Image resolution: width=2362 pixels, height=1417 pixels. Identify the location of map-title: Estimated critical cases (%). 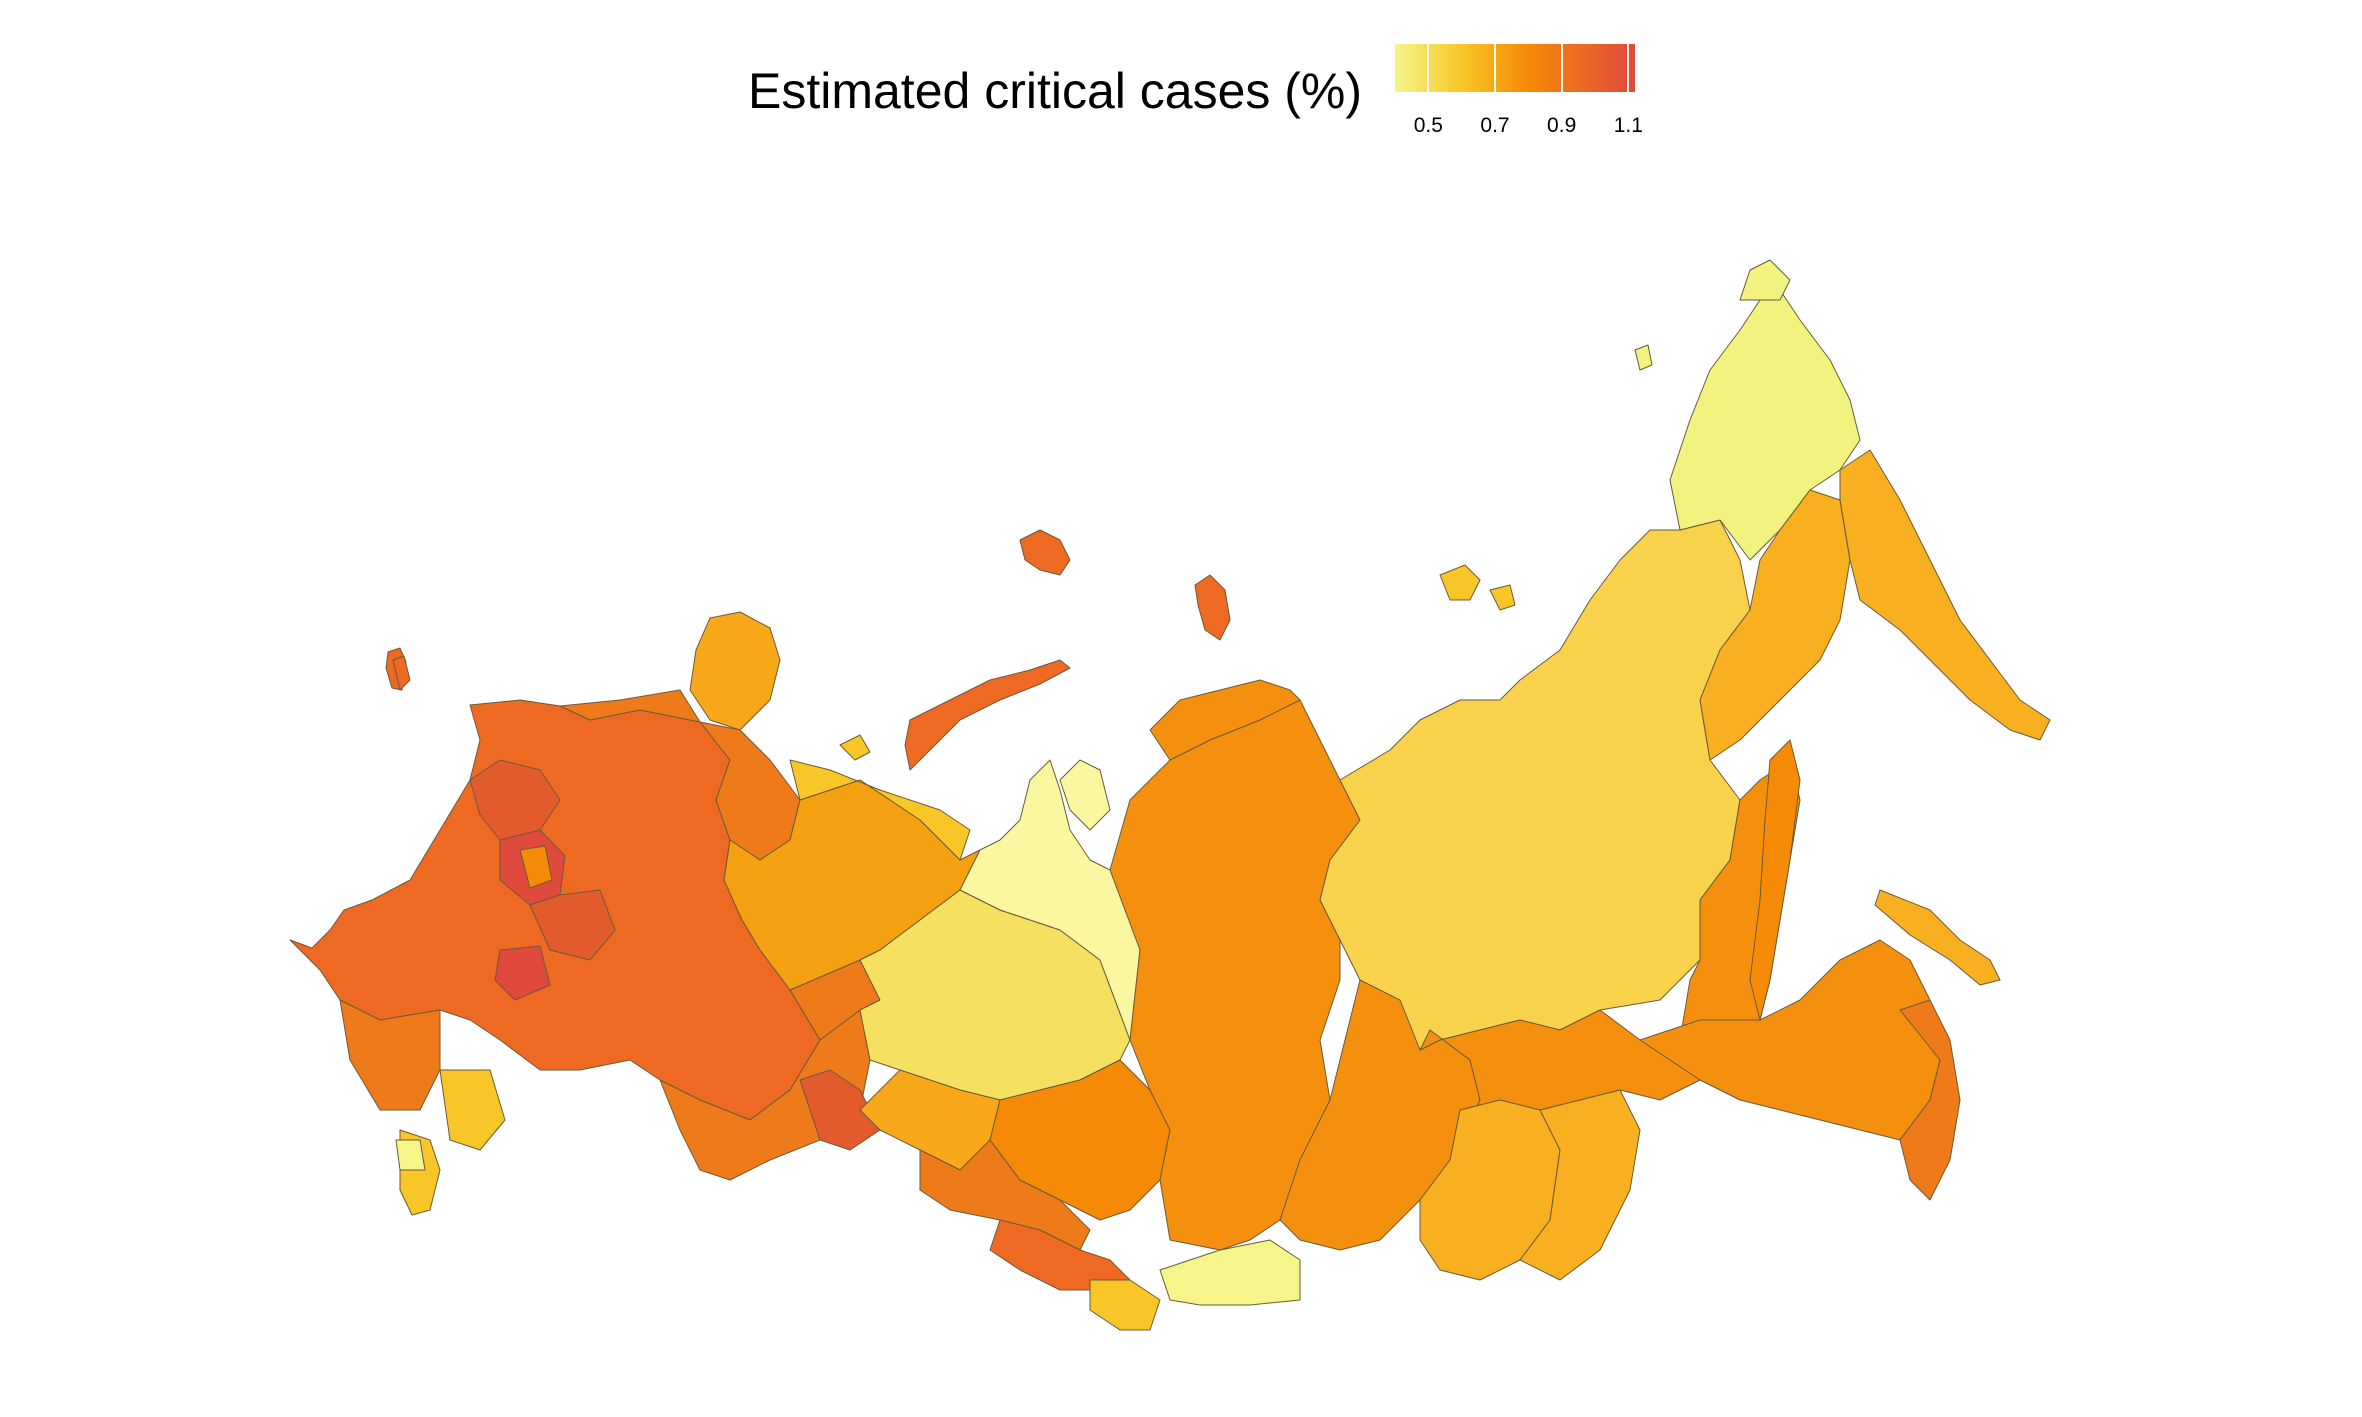
(1055, 91).